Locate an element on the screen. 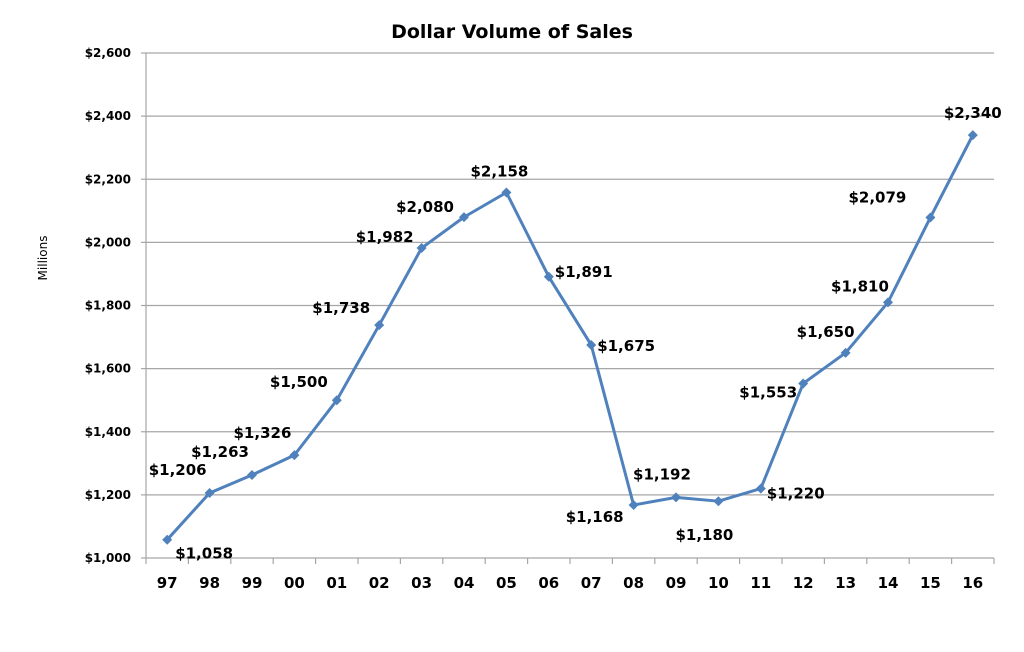  x-axis-ticks: 97 98 99 00 01 02 03 04 05 06 07 08 09 10 11 12 13 14 15 16 is located at coordinates (570, 575).